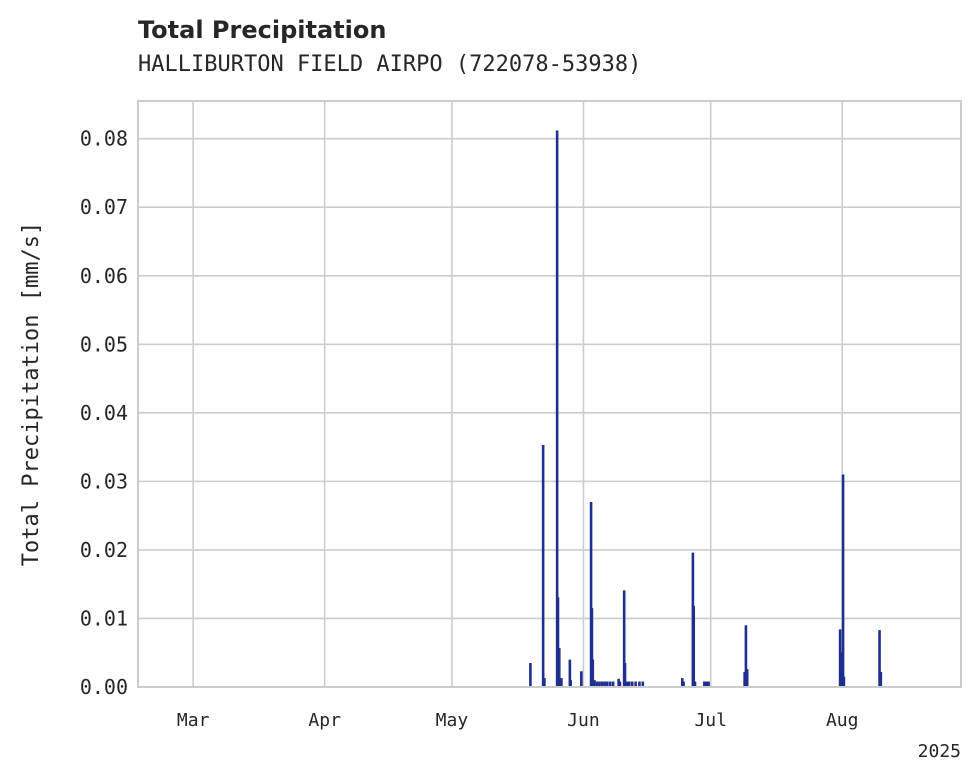 The width and height of the screenshot is (980, 783). What do you see at coordinates (193, 720) in the screenshot?
I see `x-tick-label: Mar` at bounding box center [193, 720].